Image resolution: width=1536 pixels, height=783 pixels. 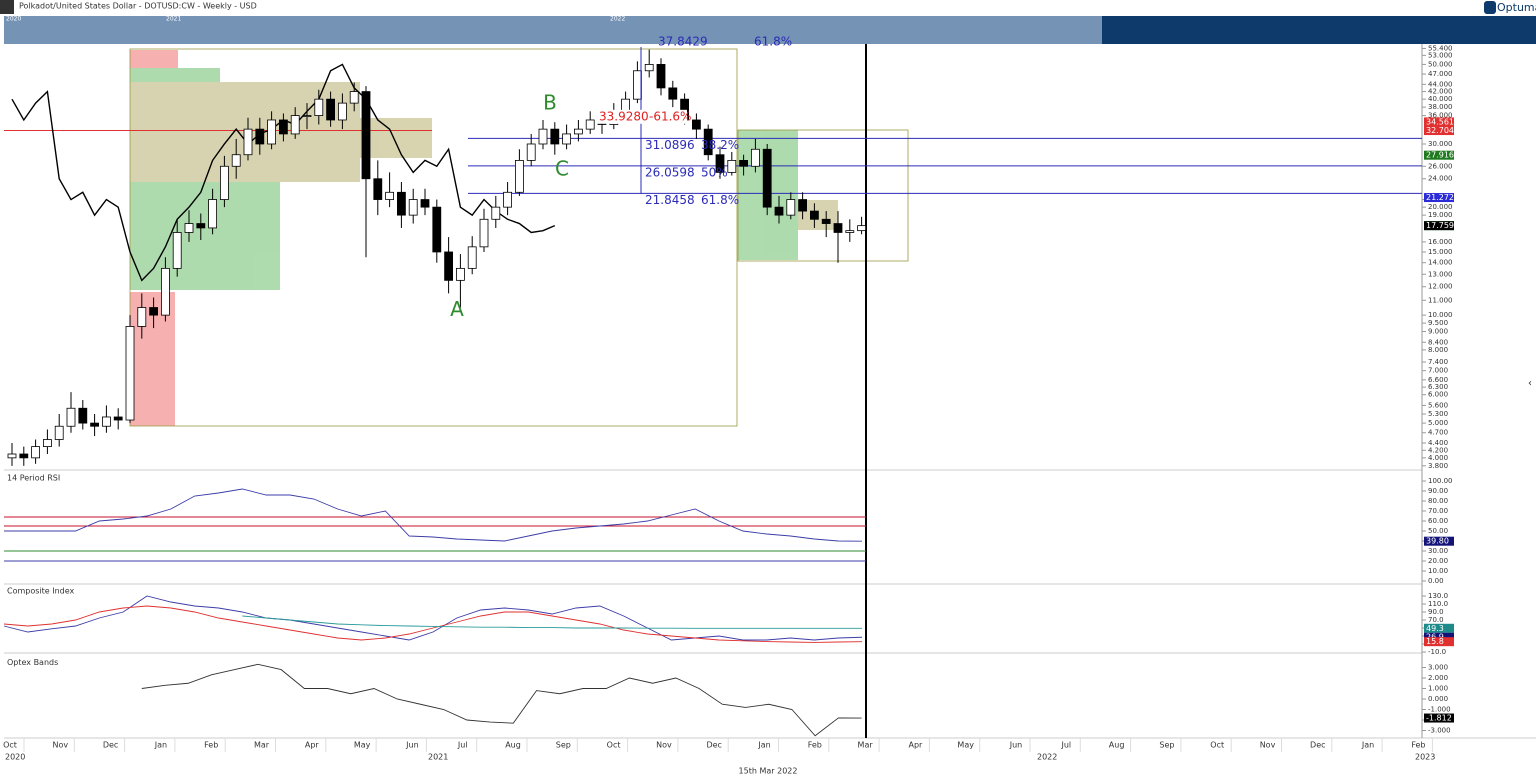 I want to click on y-tick-label: 7.000, so click(x=1438, y=371).